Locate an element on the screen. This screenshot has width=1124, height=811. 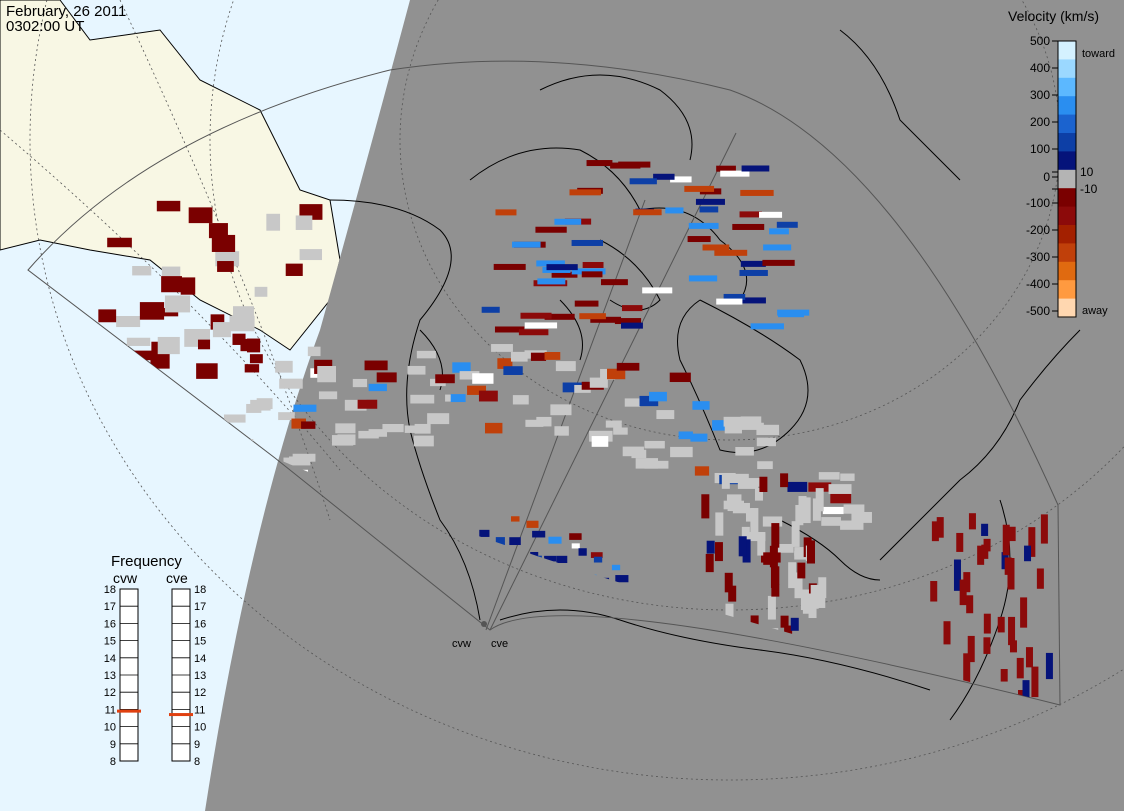
frequency-tick-label-right: 13 is located at coordinates (200, 676).